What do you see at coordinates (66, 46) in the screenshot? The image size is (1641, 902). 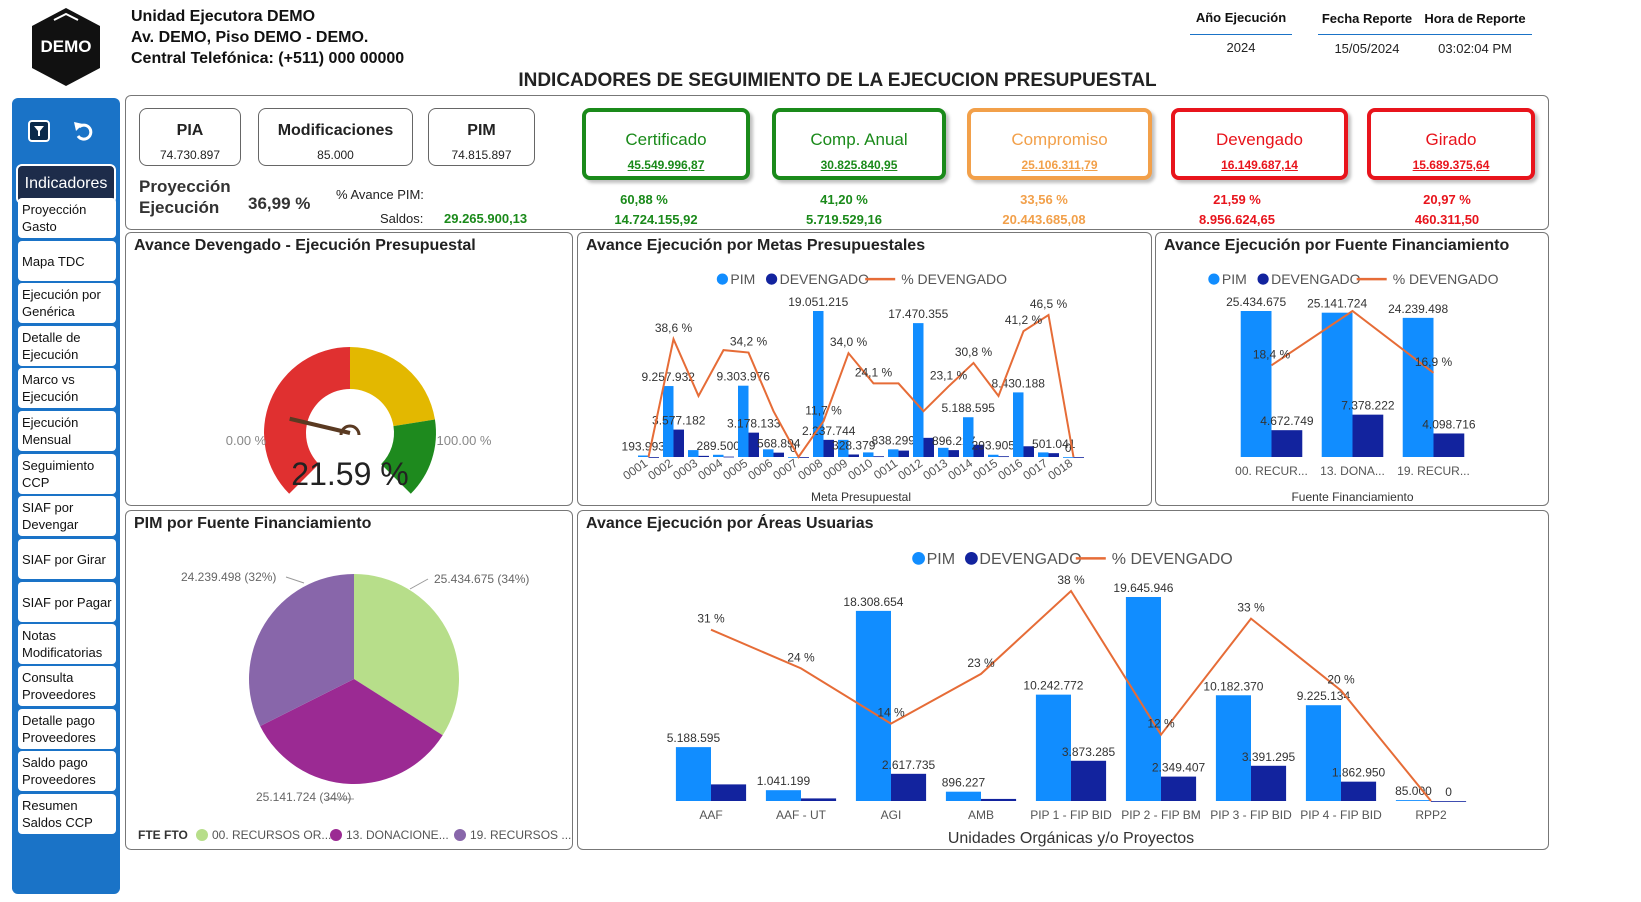 I see `logo-text: DEMO` at bounding box center [66, 46].